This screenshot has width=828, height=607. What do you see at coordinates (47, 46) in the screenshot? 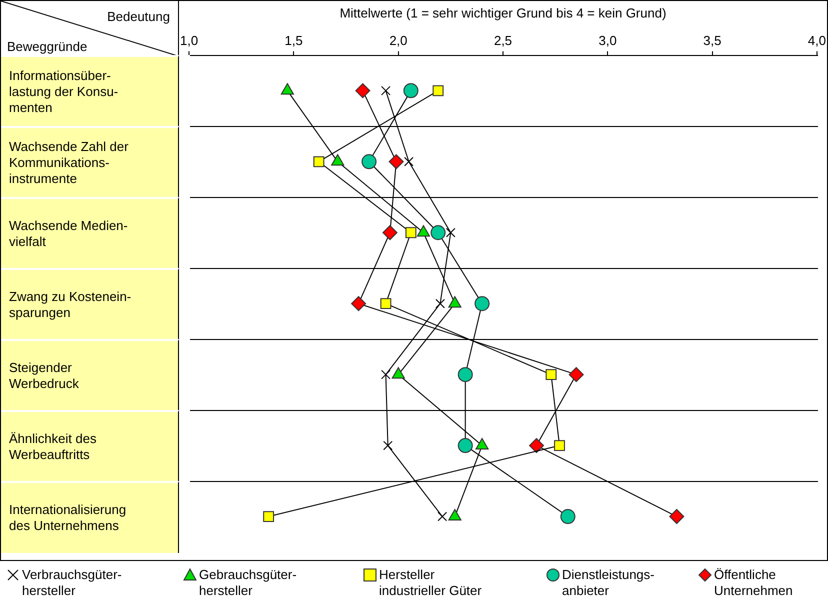
I see `y-axis-title: Beweggründe` at bounding box center [47, 46].